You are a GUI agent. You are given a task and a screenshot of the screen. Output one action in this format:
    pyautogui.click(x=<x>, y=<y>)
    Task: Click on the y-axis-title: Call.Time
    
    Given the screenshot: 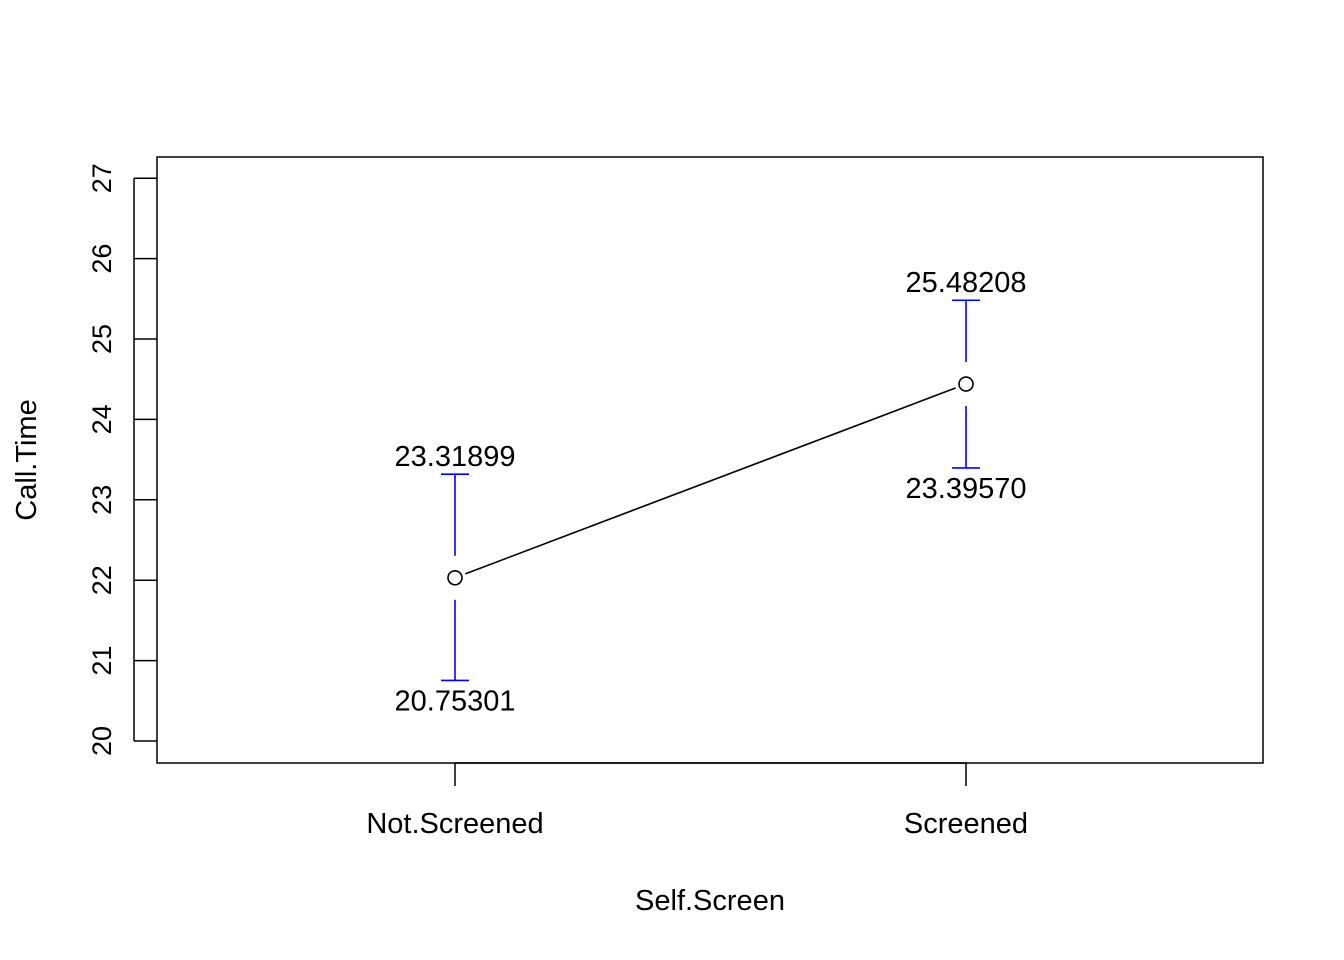 What is the action you would take?
    pyautogui.click(x=27, y=459)
    